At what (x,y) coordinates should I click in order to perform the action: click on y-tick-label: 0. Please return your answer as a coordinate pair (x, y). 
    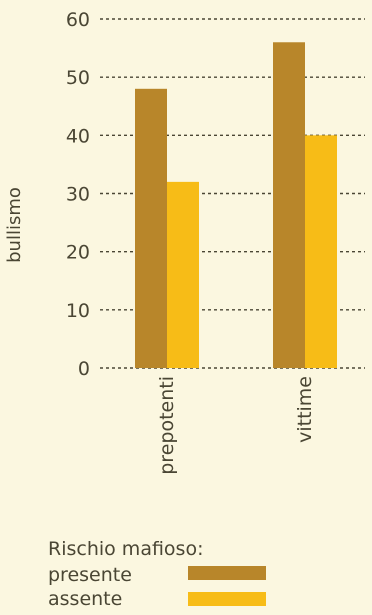
    Looking at the image, I should click on (84, 369).